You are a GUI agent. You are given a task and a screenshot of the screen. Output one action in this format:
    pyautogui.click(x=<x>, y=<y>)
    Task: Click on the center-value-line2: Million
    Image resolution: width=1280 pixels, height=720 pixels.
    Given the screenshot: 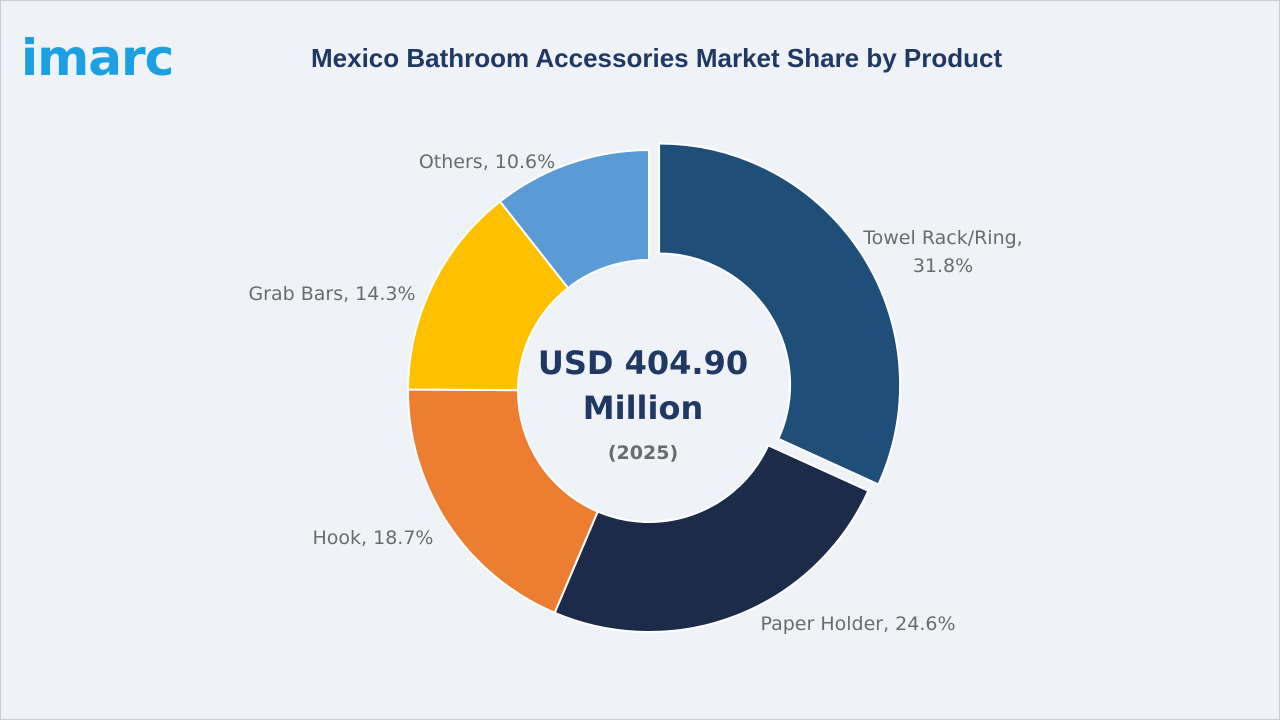 What is the action you would take?
    pyautogui.click(x=643, y=408)
    